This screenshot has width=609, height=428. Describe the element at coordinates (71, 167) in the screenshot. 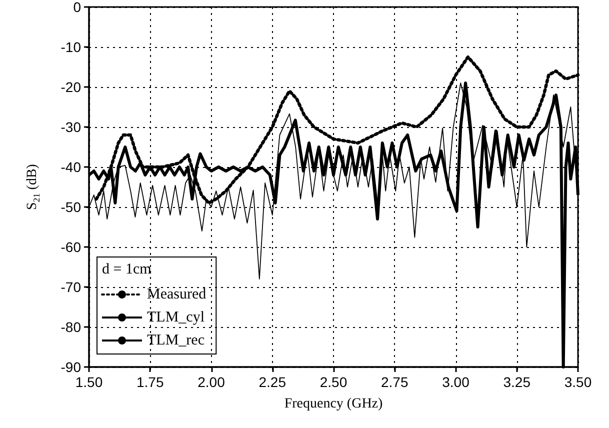

I see `y-tick-label: -40` at that location.